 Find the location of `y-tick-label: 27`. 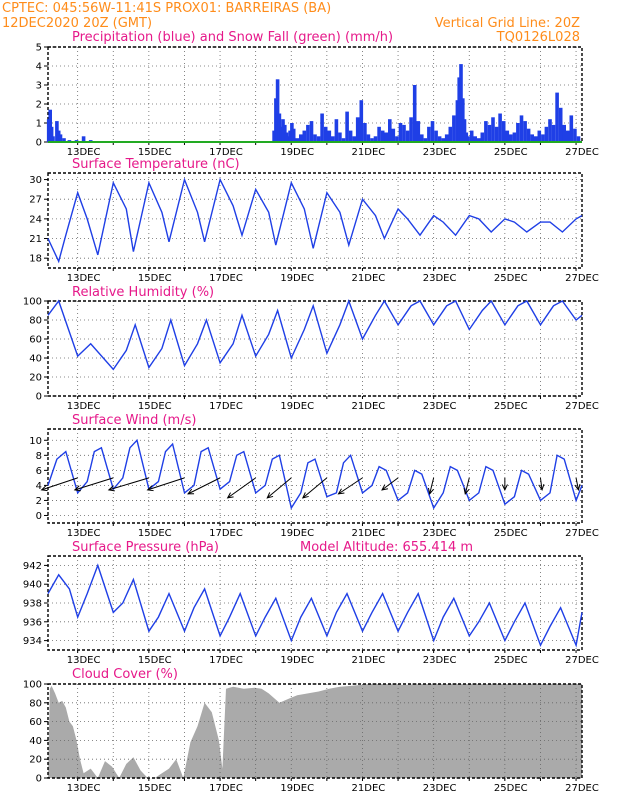

y-tick-label: 27 is located at coordinates (35, 200).